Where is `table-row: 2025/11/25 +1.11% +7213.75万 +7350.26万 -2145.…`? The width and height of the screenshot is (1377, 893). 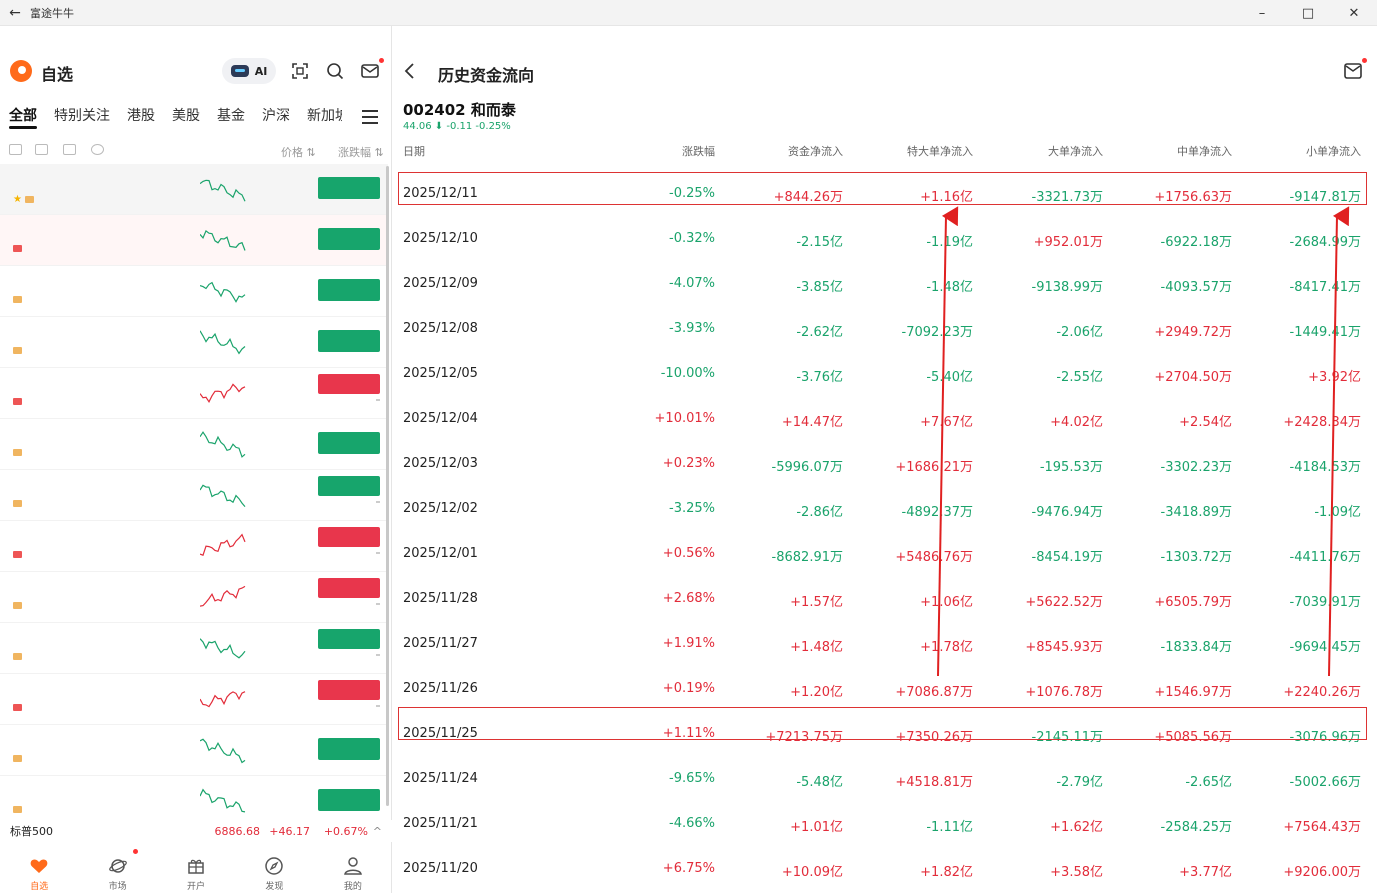 table-row: 2025/11/25 +1.11% +7213.75万 +7350.26万 -2145.… is located at coordinates (883, 732).